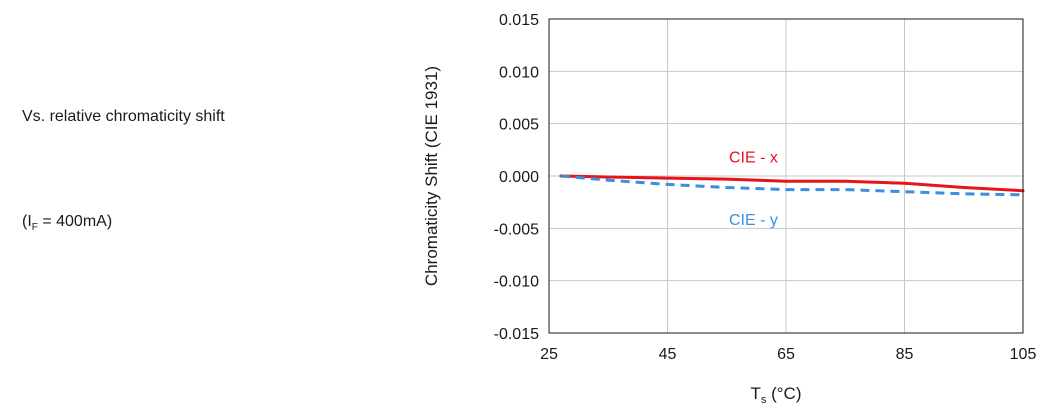  What do you see at coordinates (519, 125) in the screenshot?
I see `y-tick-label: 0.005` at bounding box center [519, 125].